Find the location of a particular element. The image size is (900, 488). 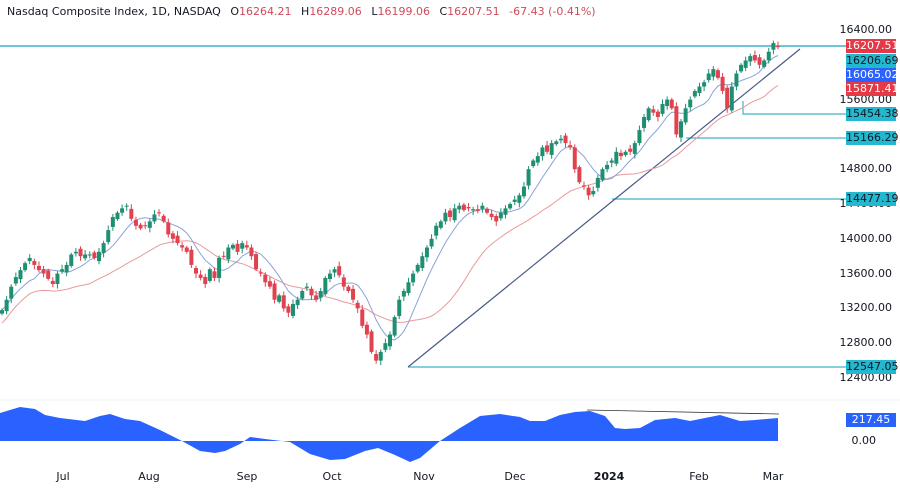

price-tag: 12547.05 is located at coordinates (872, 367).